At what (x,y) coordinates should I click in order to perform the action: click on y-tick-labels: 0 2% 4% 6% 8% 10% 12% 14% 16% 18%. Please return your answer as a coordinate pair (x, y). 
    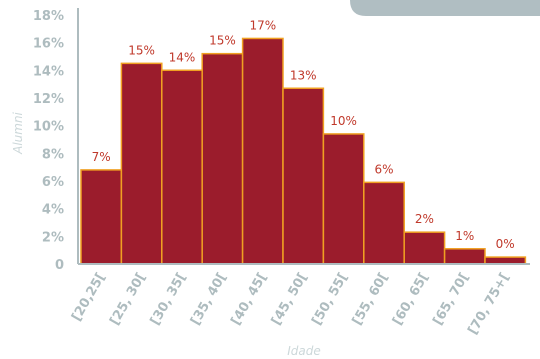
    Looking at the image, I should click on (48, 141).